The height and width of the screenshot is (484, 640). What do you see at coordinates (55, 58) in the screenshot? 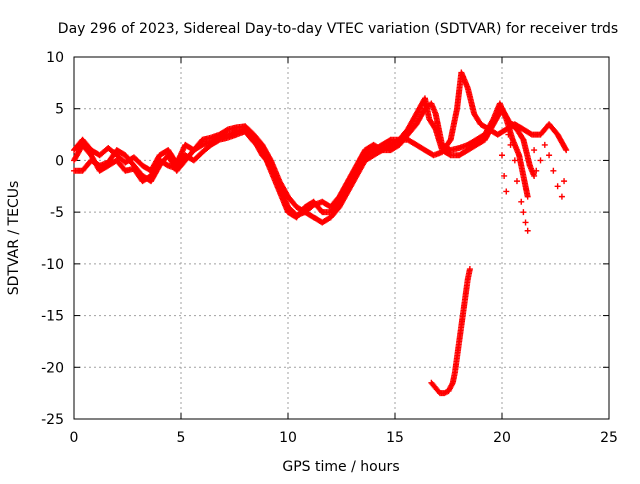
I see `y-tick-label: 10` at bounding box center [55, 58].